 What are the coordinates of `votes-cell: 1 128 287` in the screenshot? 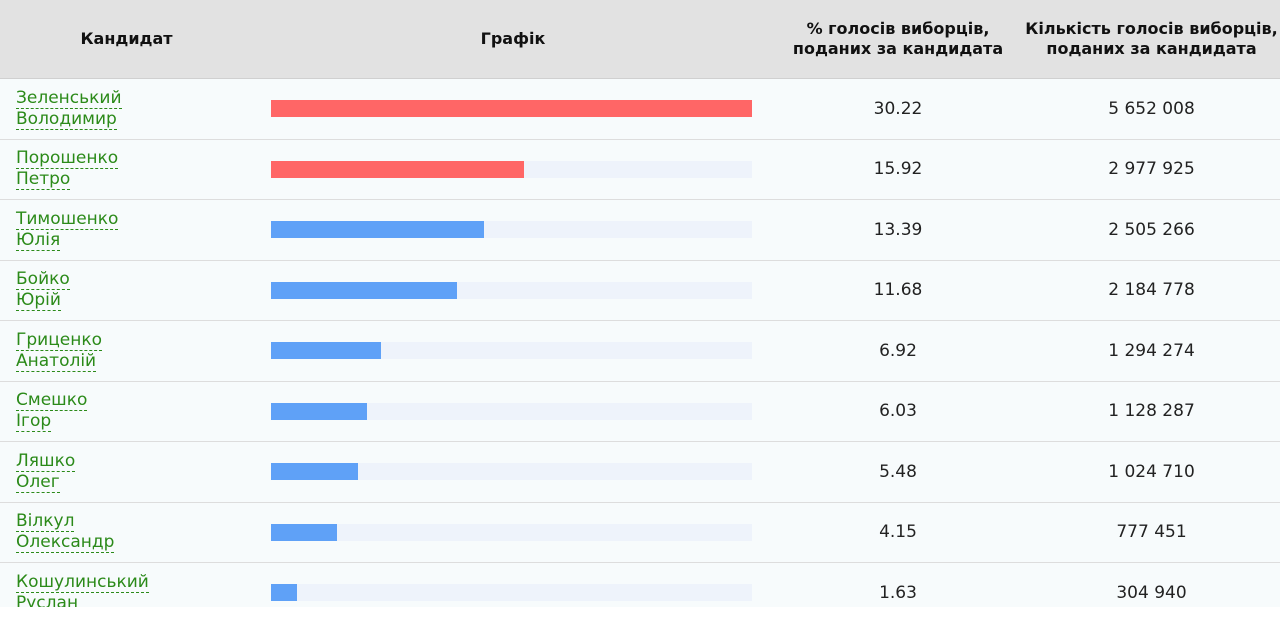 It's located at (1151, 411).